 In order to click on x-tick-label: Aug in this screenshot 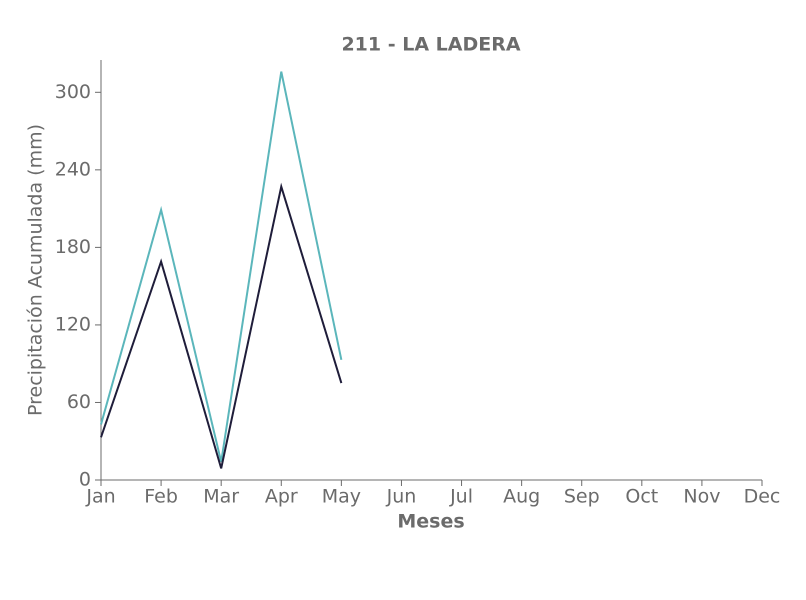, I will do `click(521, 497)`.